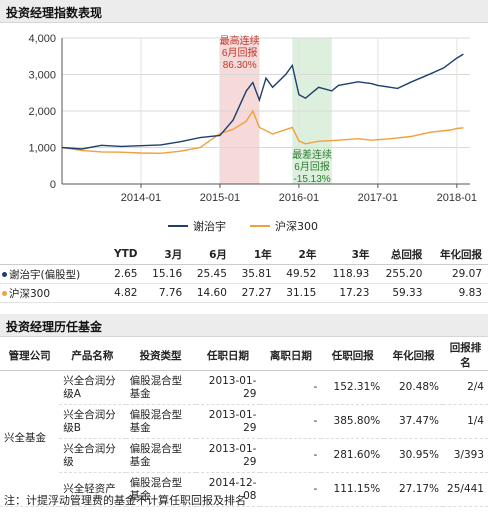 The image size is (488, 514). Describe the element at coordinates (228, 489) in the screenshot. I see `fund-start-date: 2014-12-08` at that location.